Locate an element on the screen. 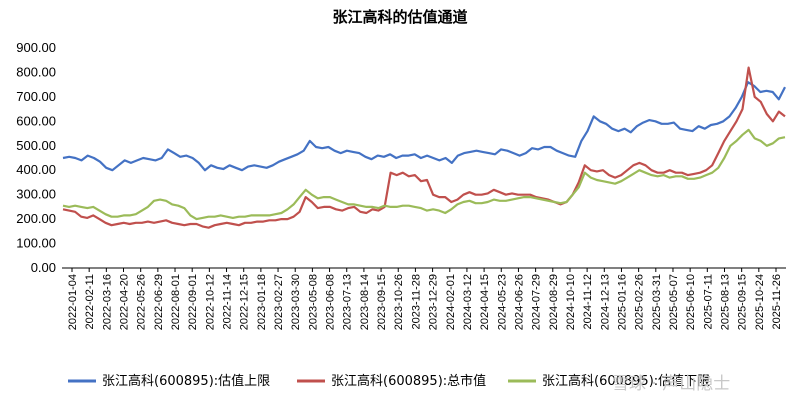 This screenshot has width=800, height=410. y-tick-label: 100.00 is located at coordinates (36, 243).